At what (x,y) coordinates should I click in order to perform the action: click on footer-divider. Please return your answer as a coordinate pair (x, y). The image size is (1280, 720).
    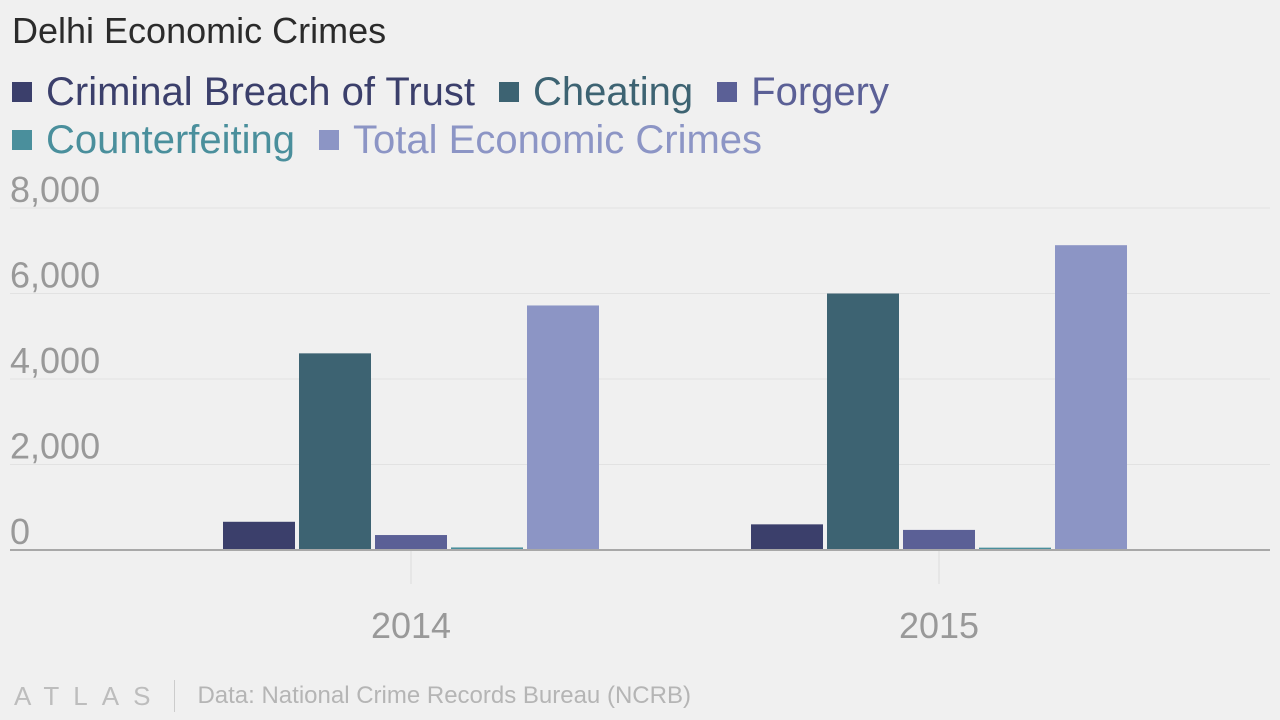
    Looking at the image, I should click on (175, 696).